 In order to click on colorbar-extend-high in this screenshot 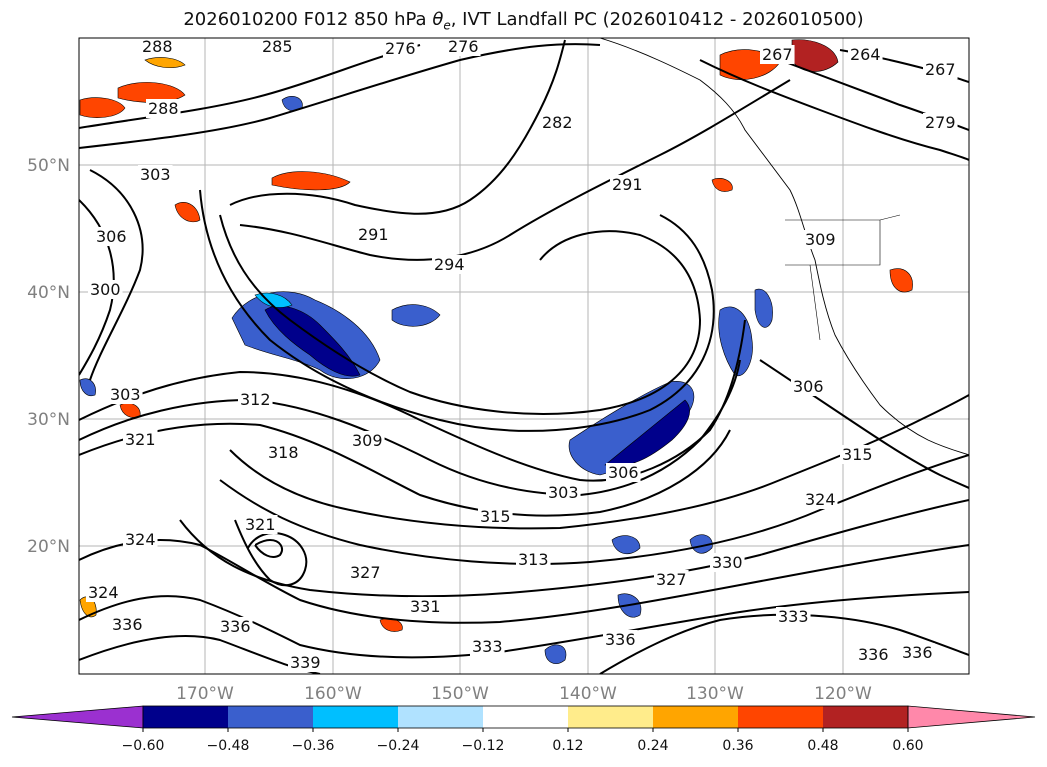, I will do `click(971, 717)`.